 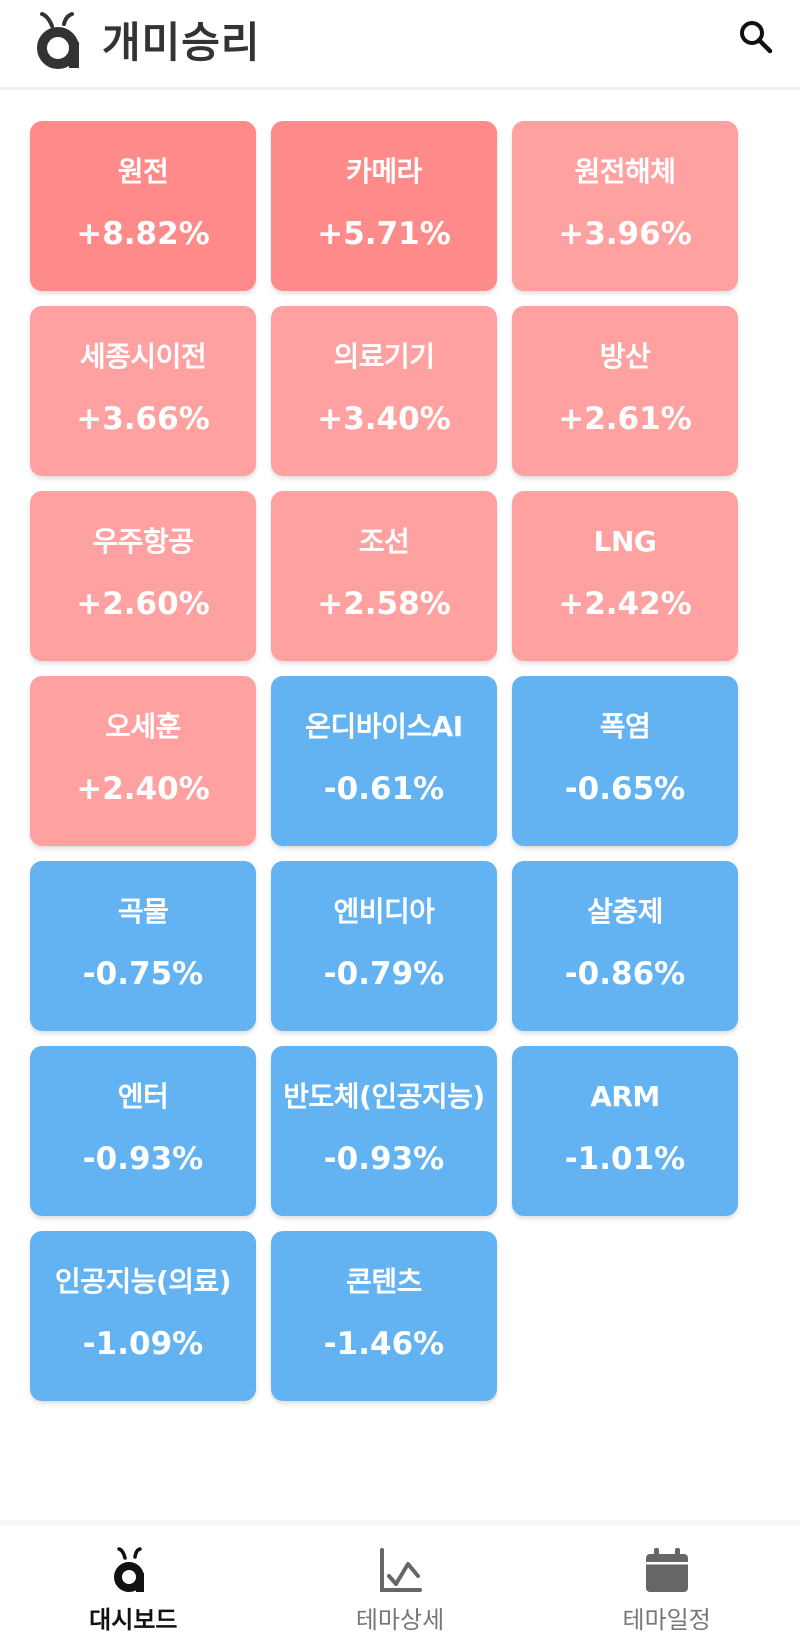 I want to click on theme-card: 조선 +2.58%, so click(x=384, y=576).